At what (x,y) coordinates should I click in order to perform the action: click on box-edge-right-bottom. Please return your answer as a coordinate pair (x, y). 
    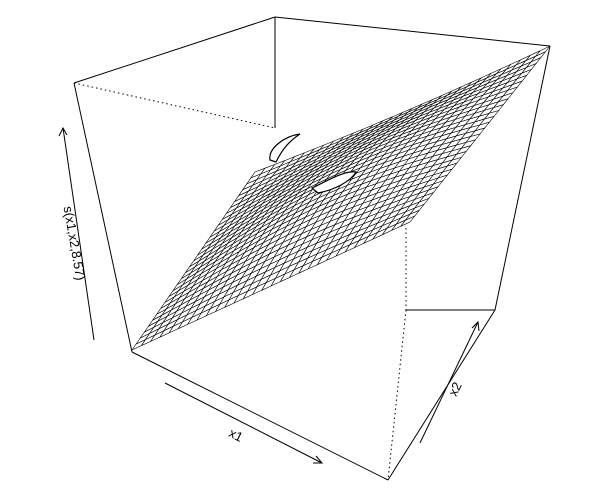
    Looking at the image, I should click on (441, 395).